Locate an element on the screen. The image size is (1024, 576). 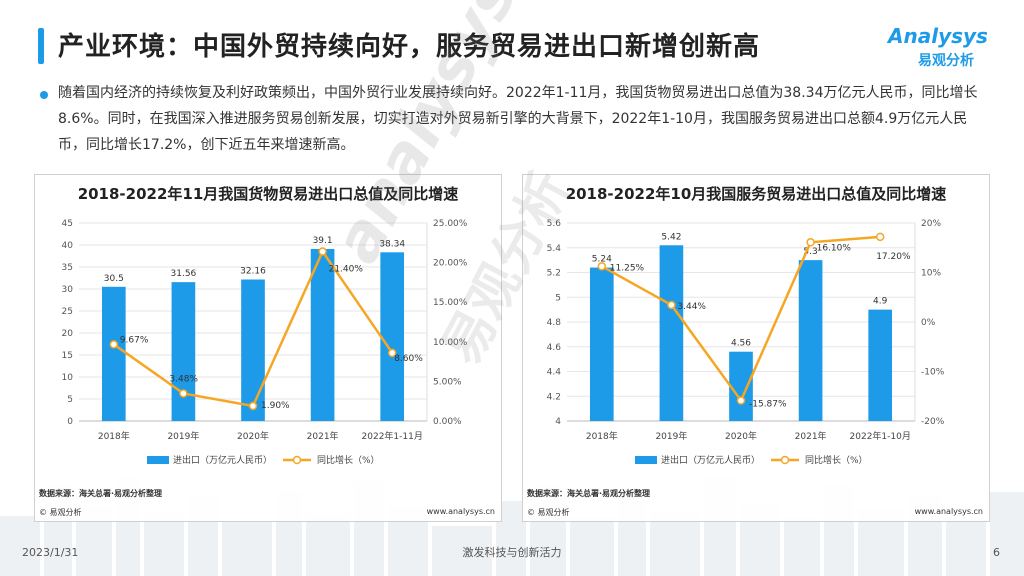
x-tick-label: 2022年1-11月 is located at coordinates (392, 436).